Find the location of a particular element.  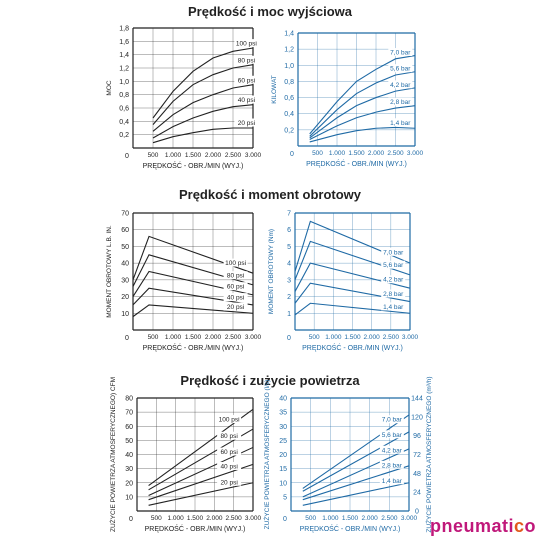

series-label: 5,6 bar is located at coordinates (393, 265).